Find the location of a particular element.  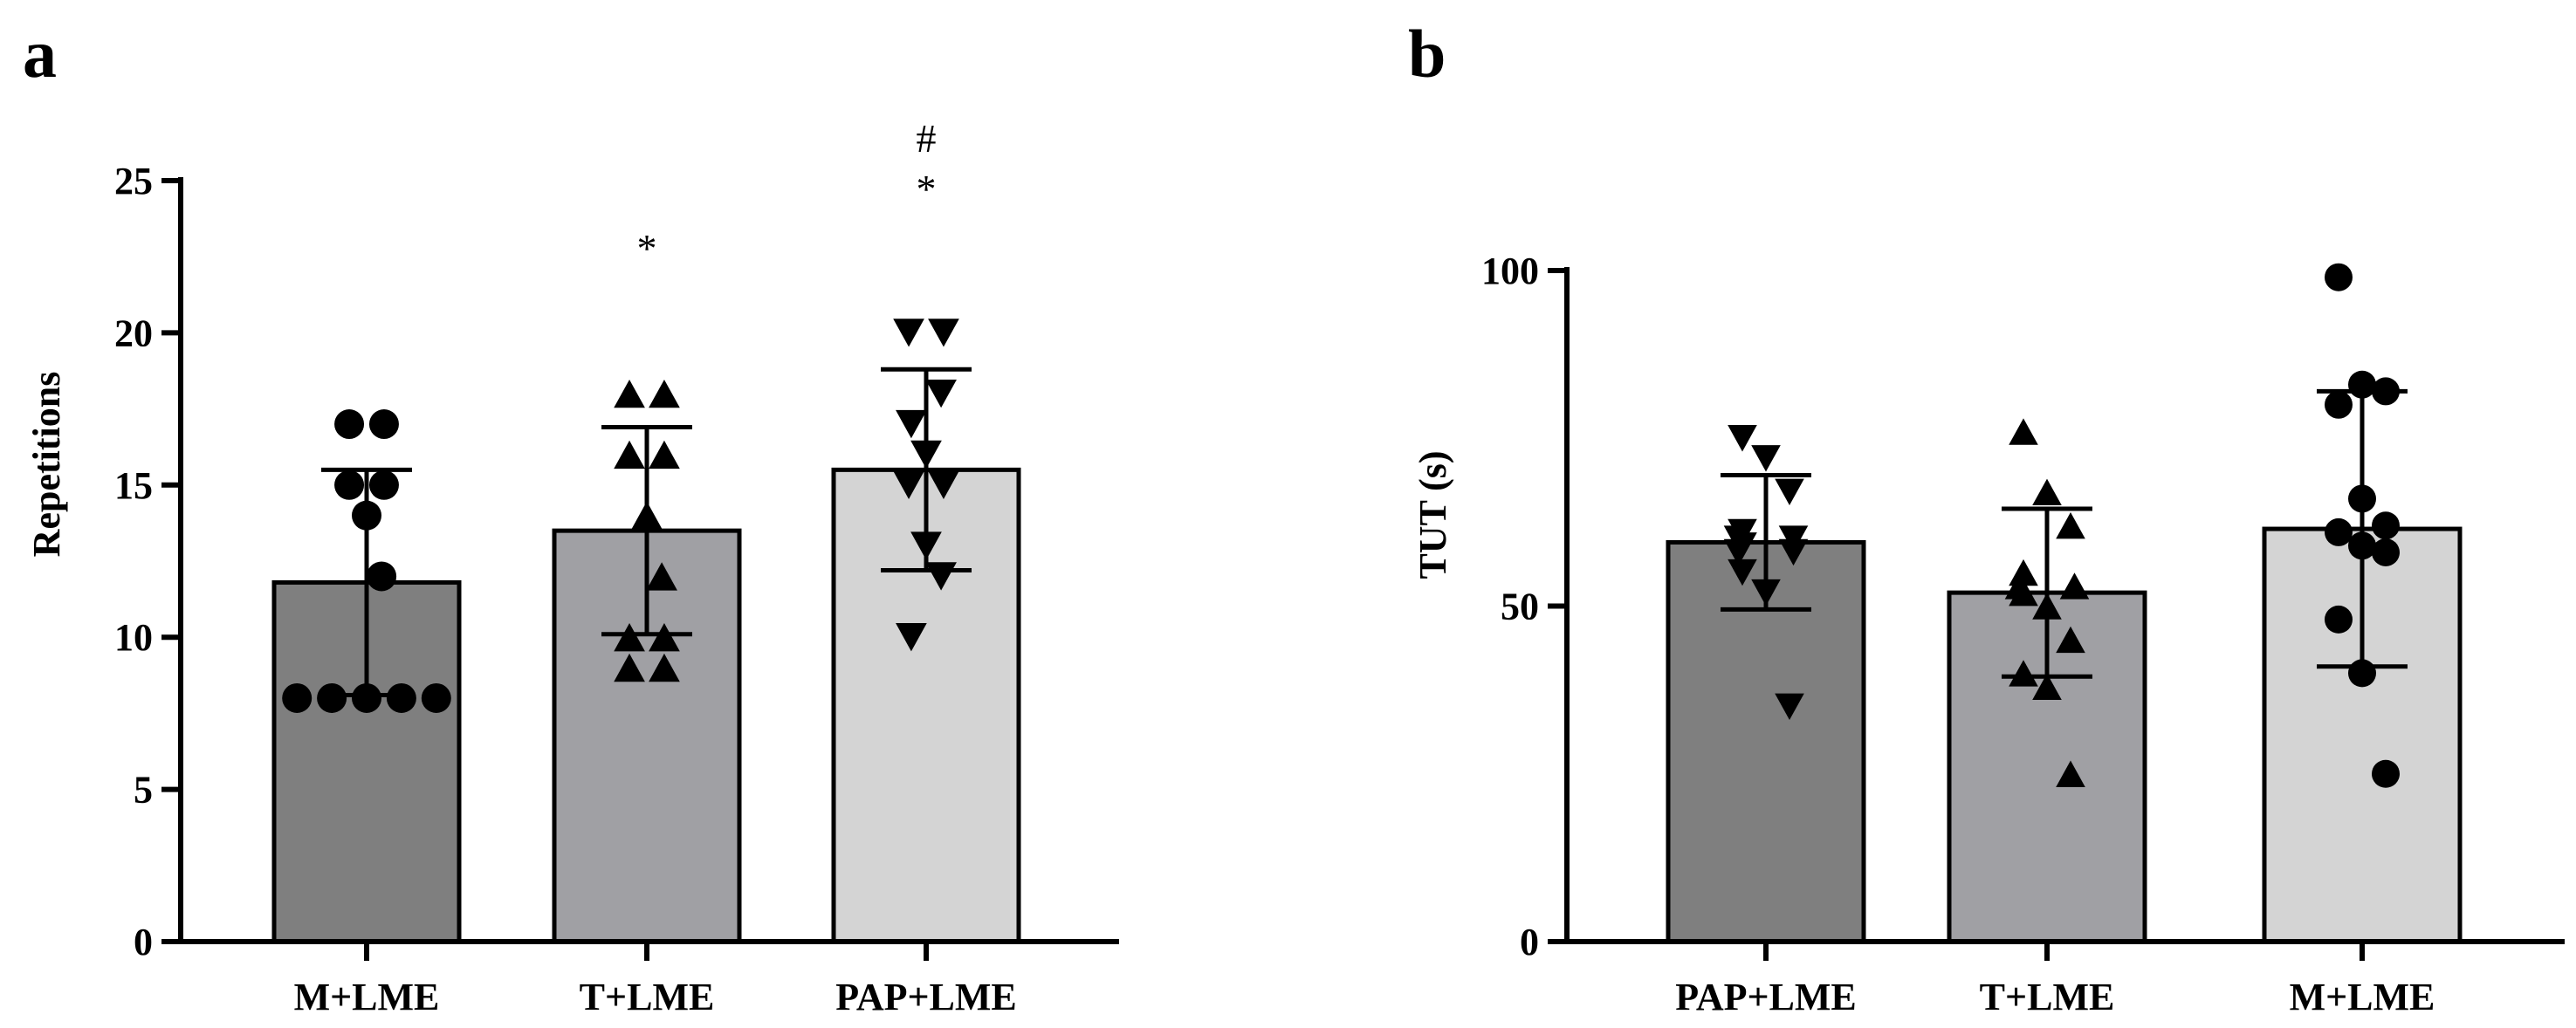

panel-a-x-tick-label-1: T+LME is located at coordinates (648, 997).